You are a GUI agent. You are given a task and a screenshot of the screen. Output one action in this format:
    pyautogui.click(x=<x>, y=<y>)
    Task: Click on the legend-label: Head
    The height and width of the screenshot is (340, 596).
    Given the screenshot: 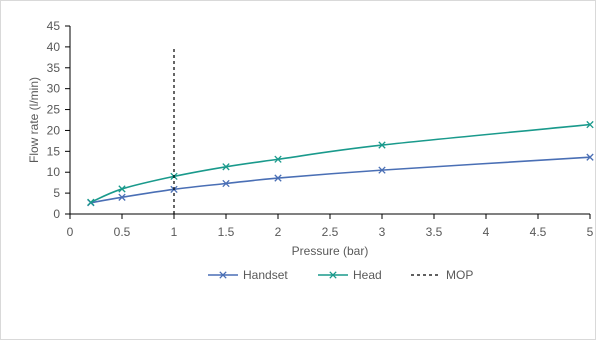 What is the action you would take?
    pyautogui.click(x=367, y=275)
    